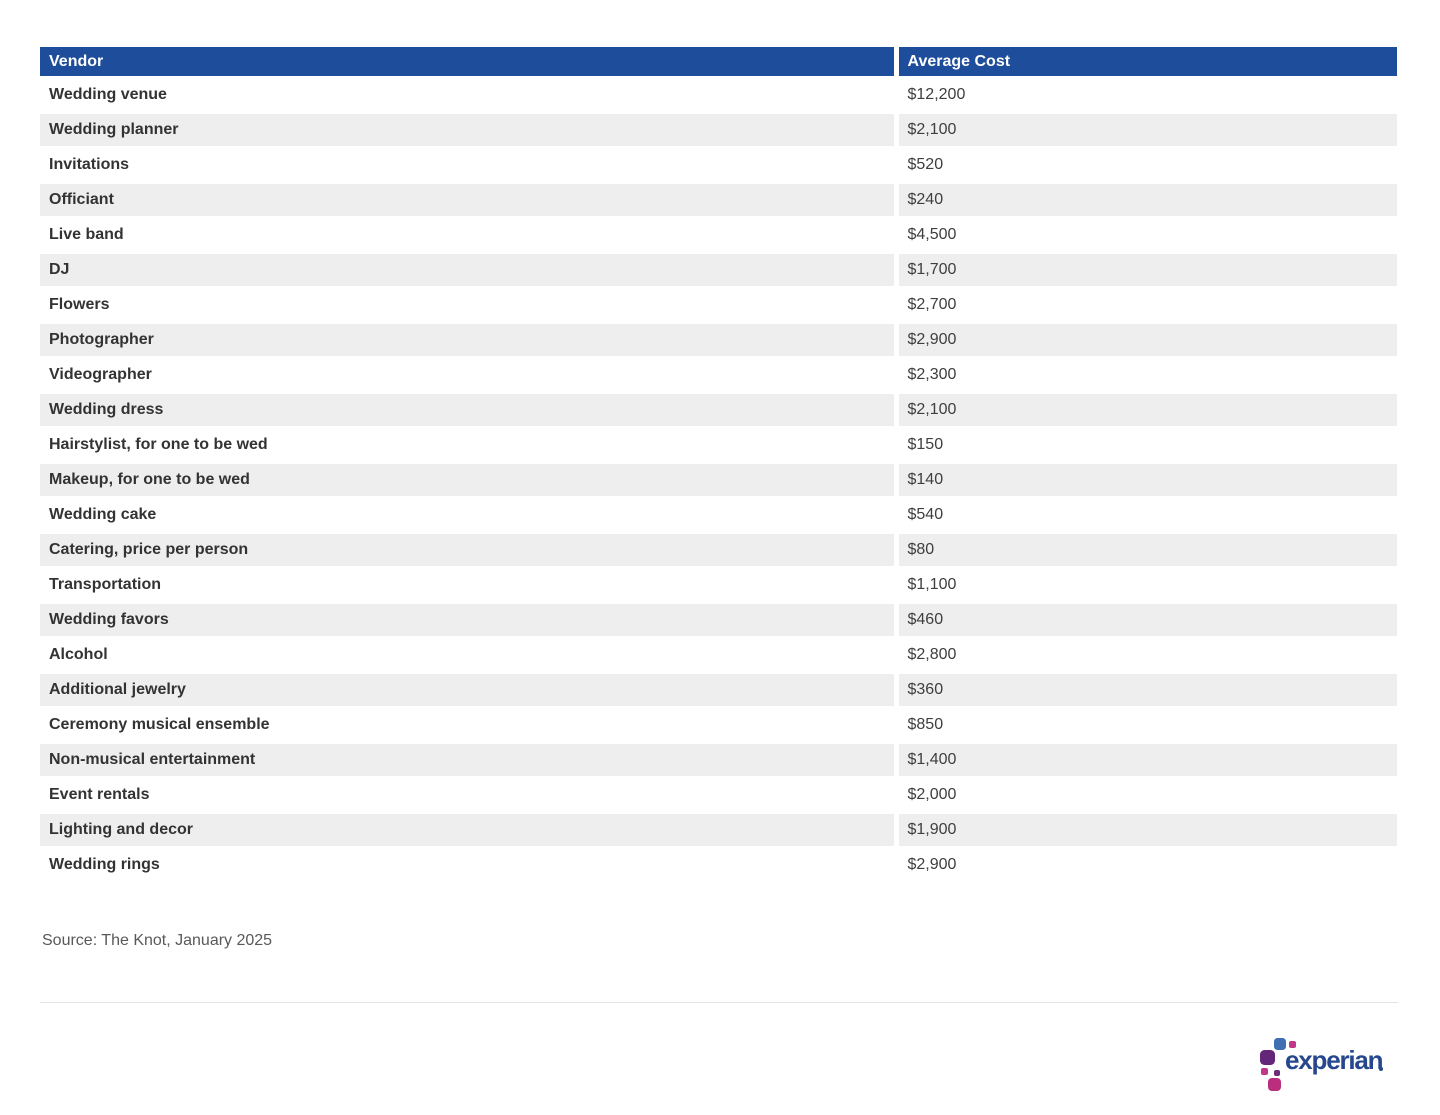 The image size is (1440, 1115). Describe the element at coordinates (469, 200) in the screenshot. I see `vendor-cell: Officiant` at that location.